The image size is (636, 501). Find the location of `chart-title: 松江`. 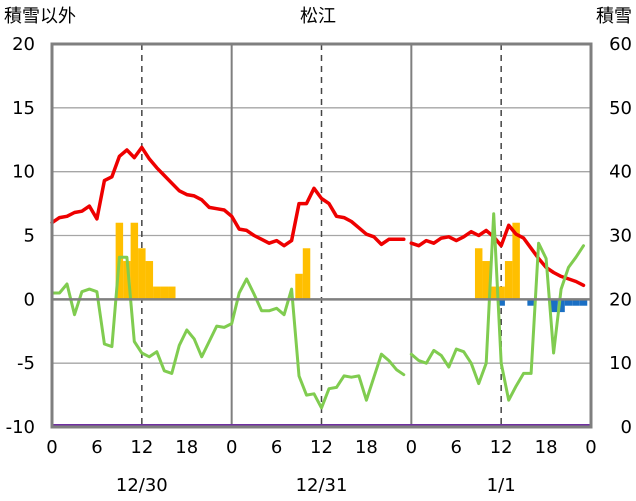

chart-title: 松江 is located at coordinates (318, 16).